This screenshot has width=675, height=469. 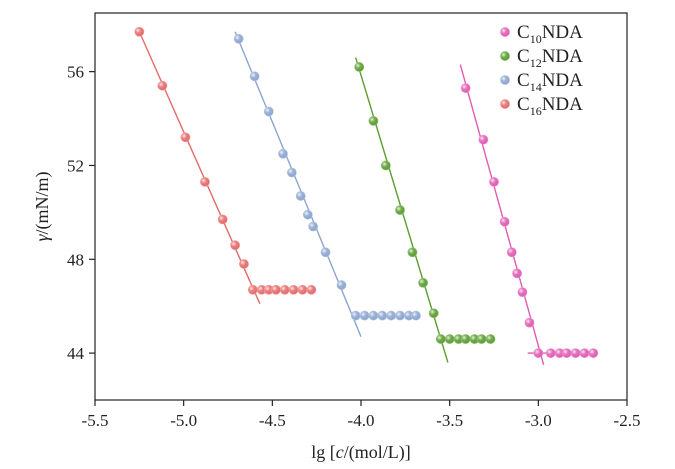 What do you see at coordinates (75, 165) in the screenshot?
I see `y-tick-label: 52` at bounding box center [75, 165].